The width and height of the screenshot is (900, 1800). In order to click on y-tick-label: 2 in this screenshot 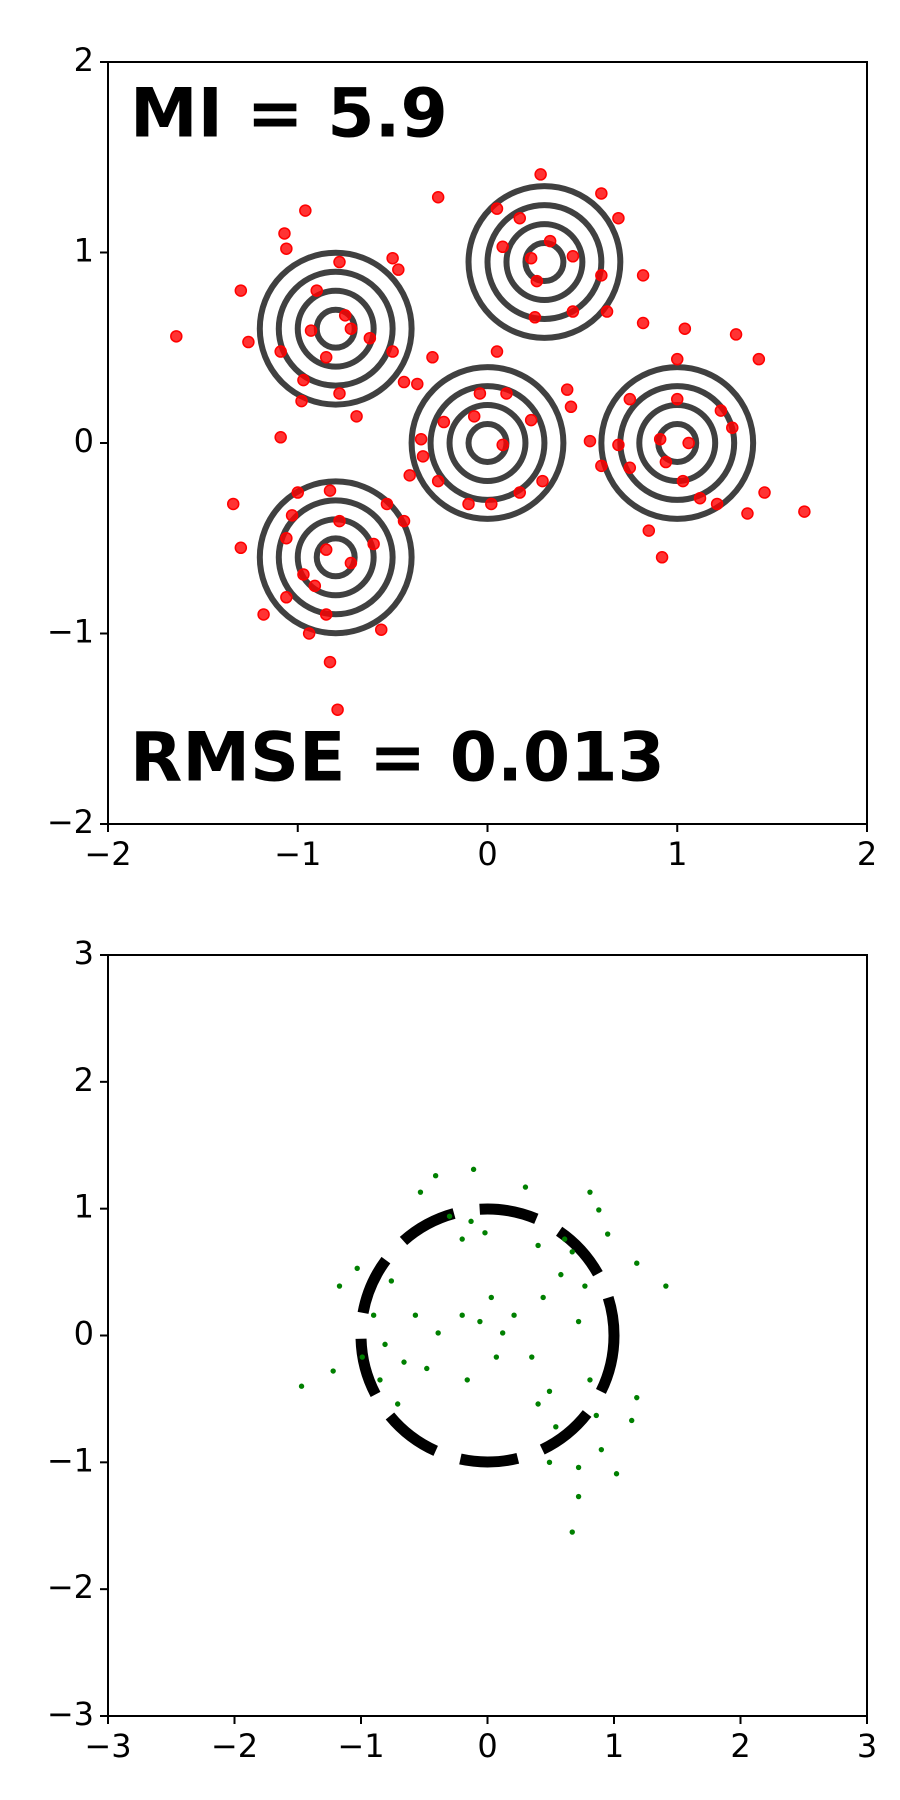, I will do `click(84, 60)`.